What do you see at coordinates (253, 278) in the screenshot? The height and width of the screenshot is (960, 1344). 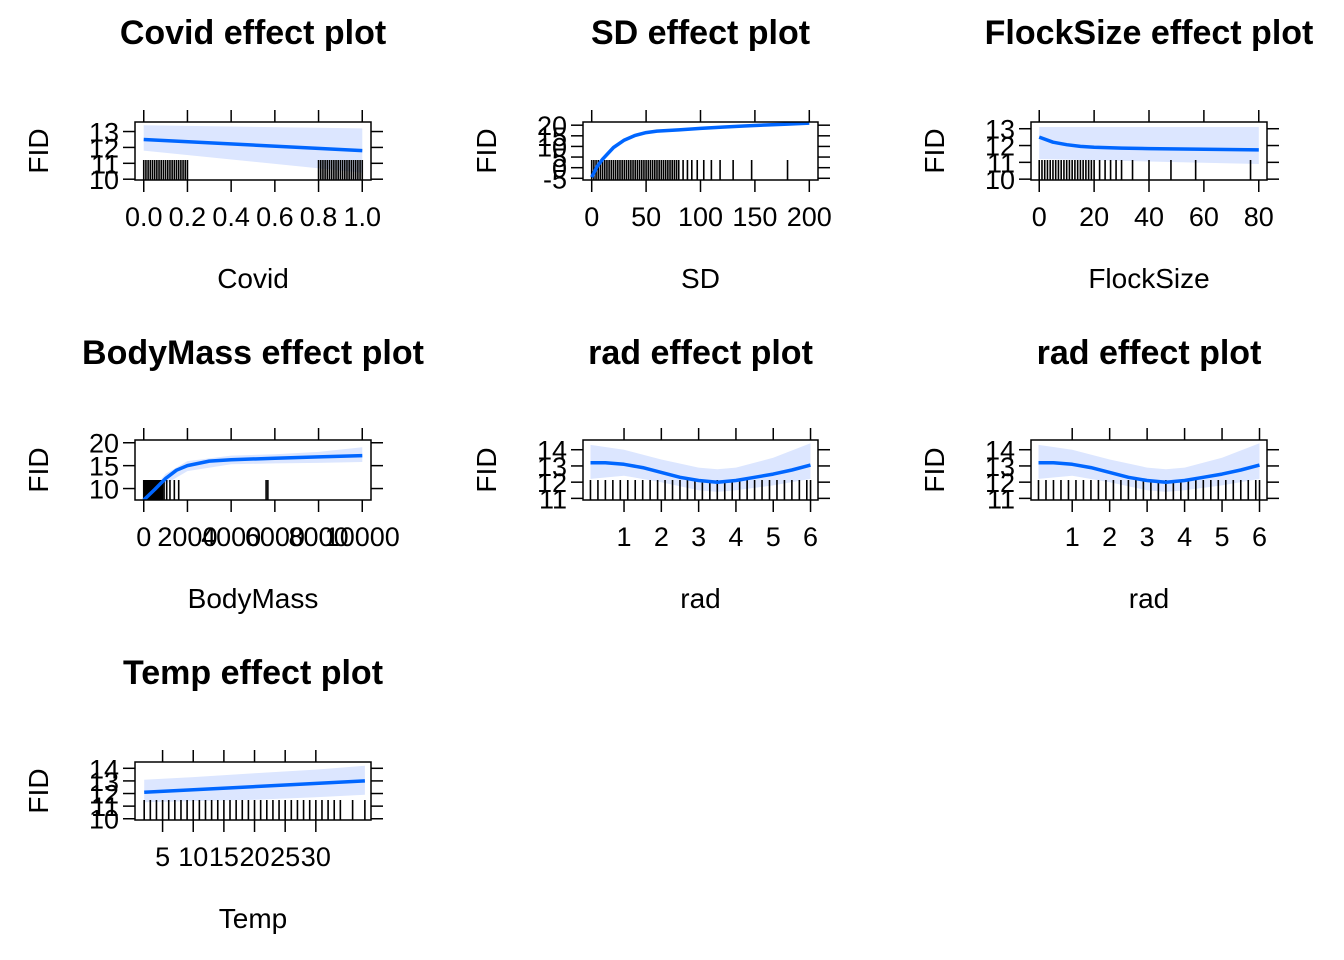 I see `x-axis-label: Covid` at bounding box center [253, 278].